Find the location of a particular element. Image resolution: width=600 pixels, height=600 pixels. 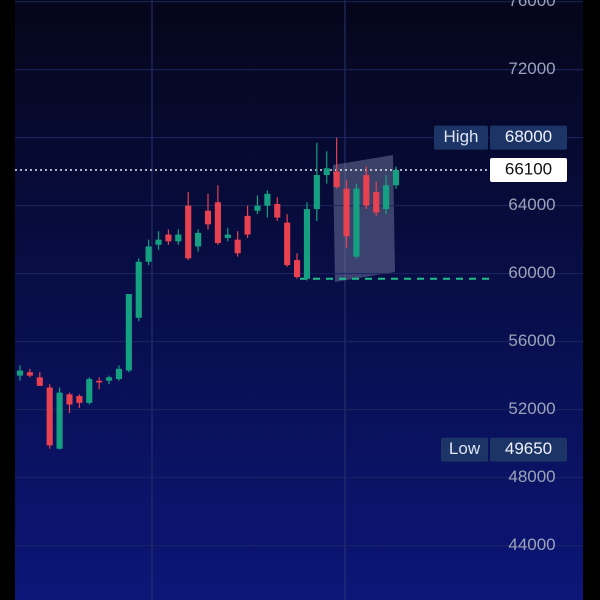

y-tick-label: 64000 is located at coordinates (531, 204).